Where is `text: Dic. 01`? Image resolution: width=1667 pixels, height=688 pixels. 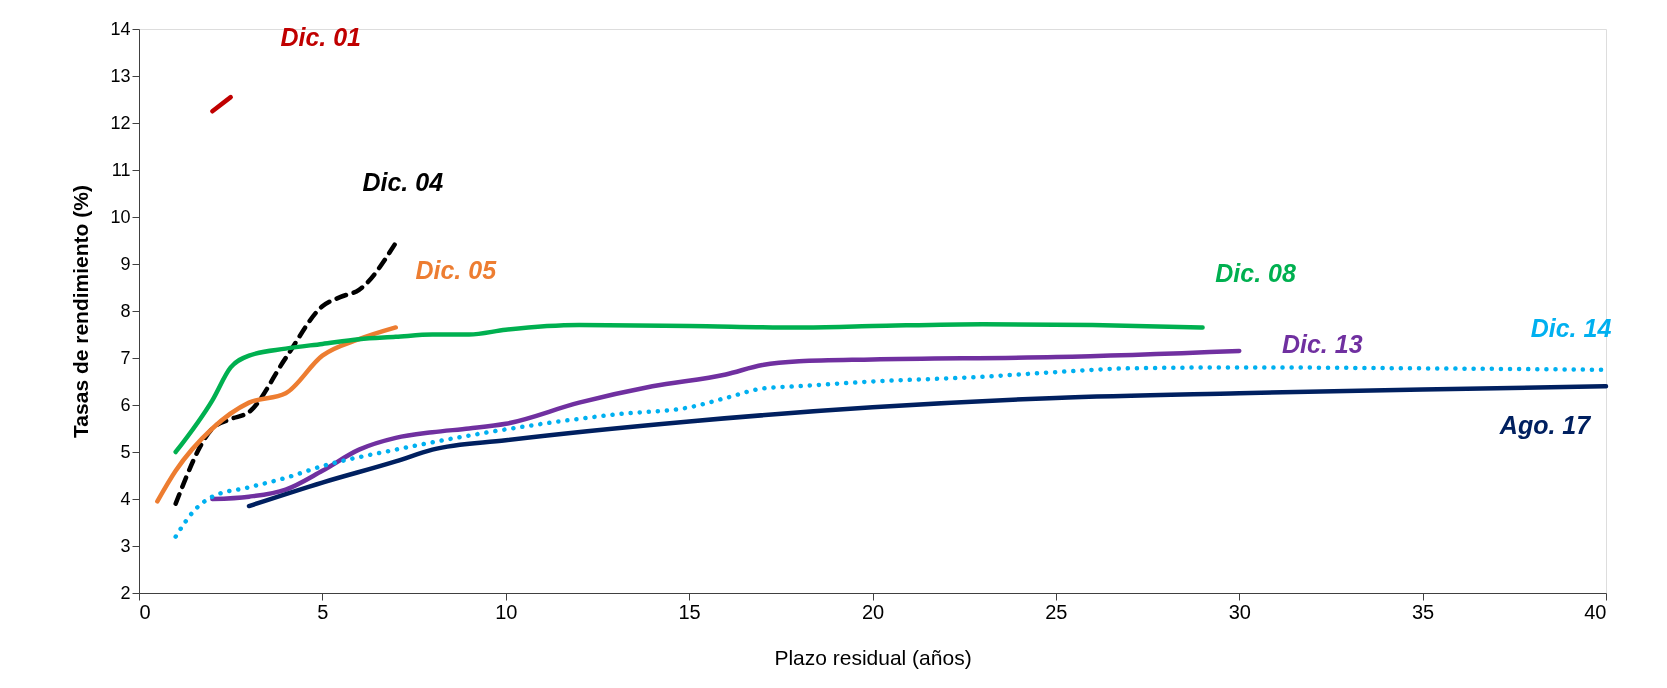 text: Dic. 01 is located at coordinates (320, 37).